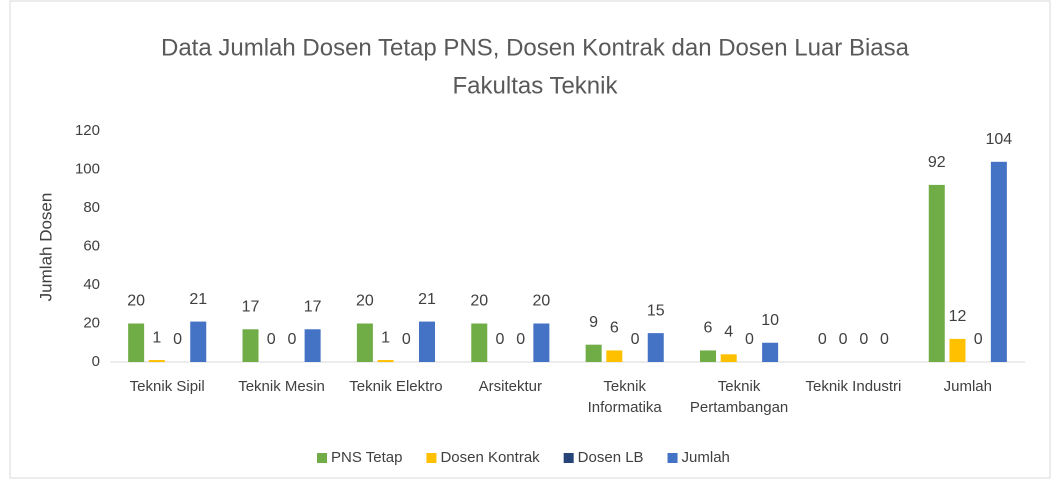  Describe the element at coordinates (91, 245) in the screenshot. I see `y-tick-label: 60` at that location.